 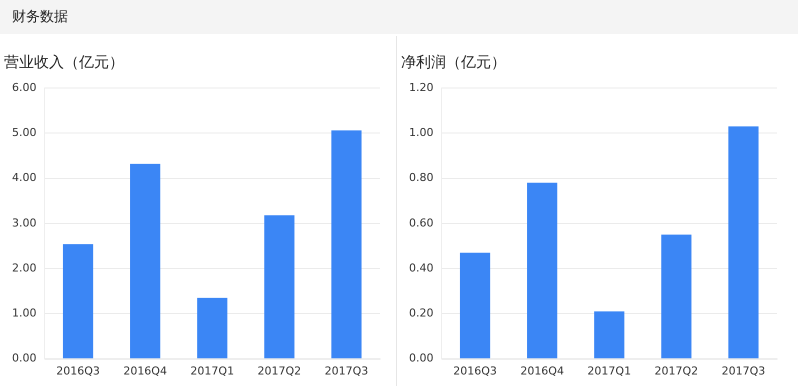 What do you see at coordinates (24, 132) in the screenshot?
I see `y-tick-label: 5.00` at bounding box center [24, 132].